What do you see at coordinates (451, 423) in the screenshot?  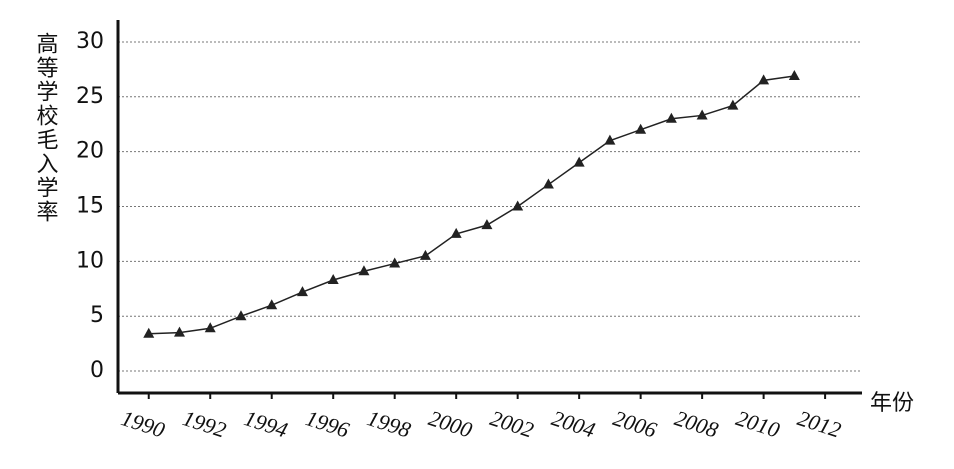 I see `x-tick-label: 2000` at bounding box center [451, 423].